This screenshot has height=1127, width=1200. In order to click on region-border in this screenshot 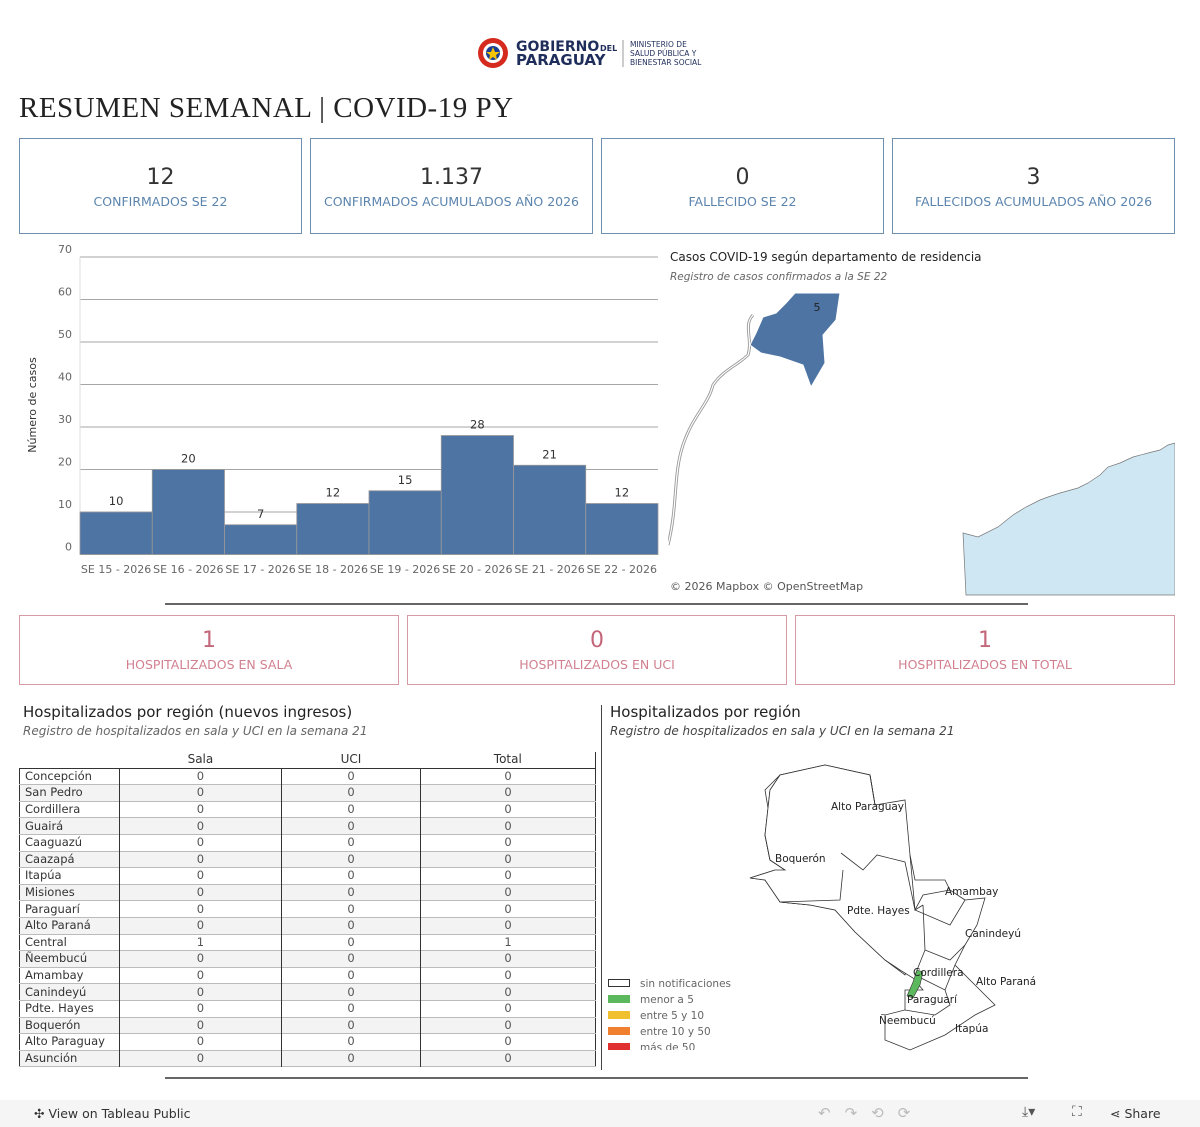, I will do `click(935, 960)`.